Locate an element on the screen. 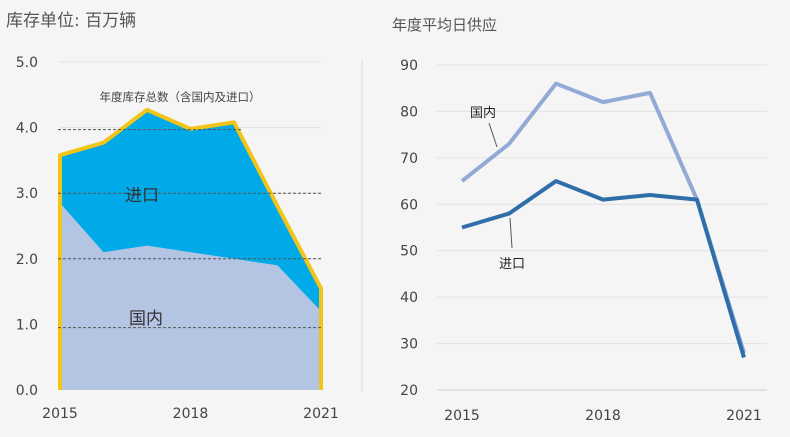 Image resolution: width=790 pixels, height=437 pixels. right-x-tick-labels: 2015 2018 2021 is located at coordinates (603, 416).